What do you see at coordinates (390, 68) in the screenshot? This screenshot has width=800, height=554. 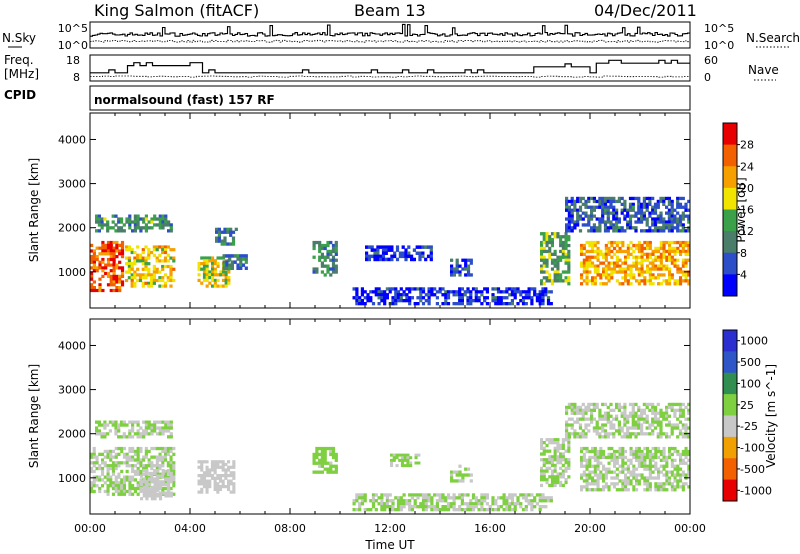 I see `freq-frame` at bounding box center [390, 68].